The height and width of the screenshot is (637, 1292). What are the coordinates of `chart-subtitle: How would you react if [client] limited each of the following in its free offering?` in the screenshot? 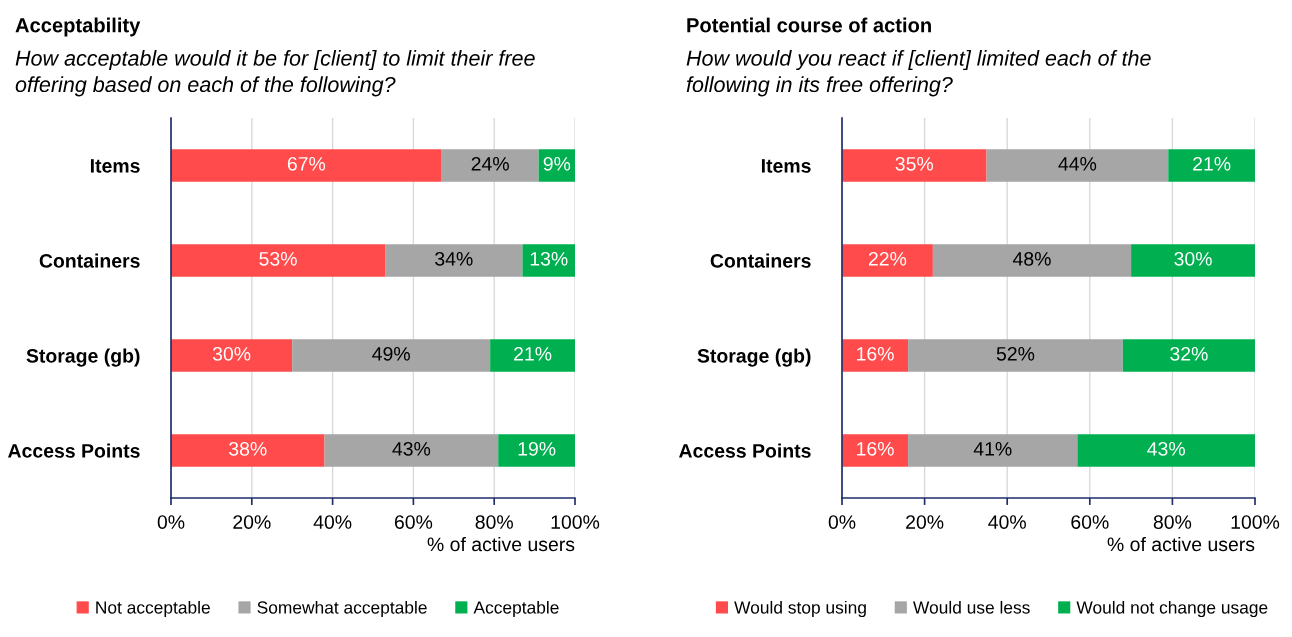 It's located at (918, 73).